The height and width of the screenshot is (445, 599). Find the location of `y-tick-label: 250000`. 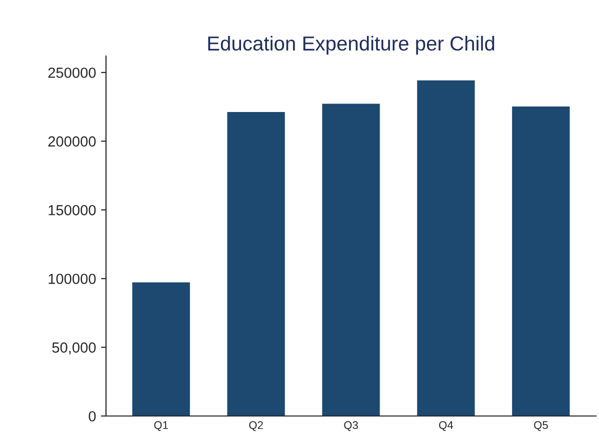

y-tick-label: 250000 is located at coordinates (72, 73).